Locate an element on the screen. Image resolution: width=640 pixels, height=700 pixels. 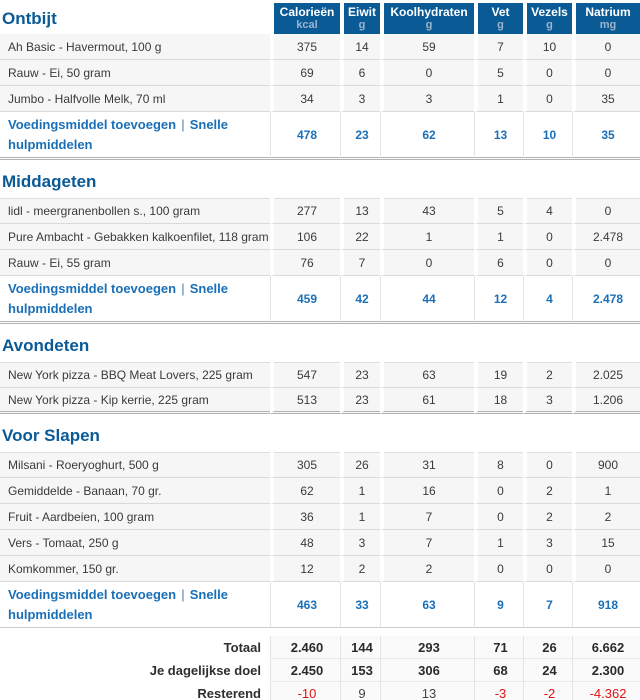
meal-section-heading: Avondeten is located at coordinates (320, 343).